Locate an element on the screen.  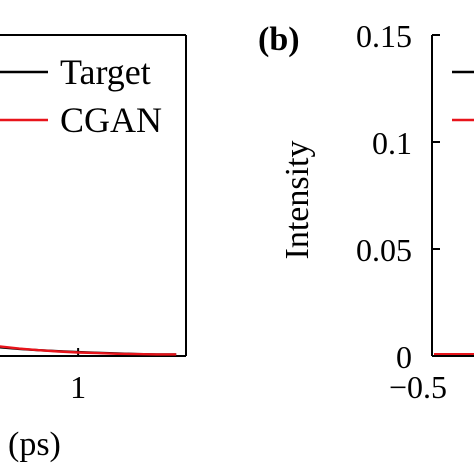
y-tick-label: 0.1 is located at coordinates (392, 143).